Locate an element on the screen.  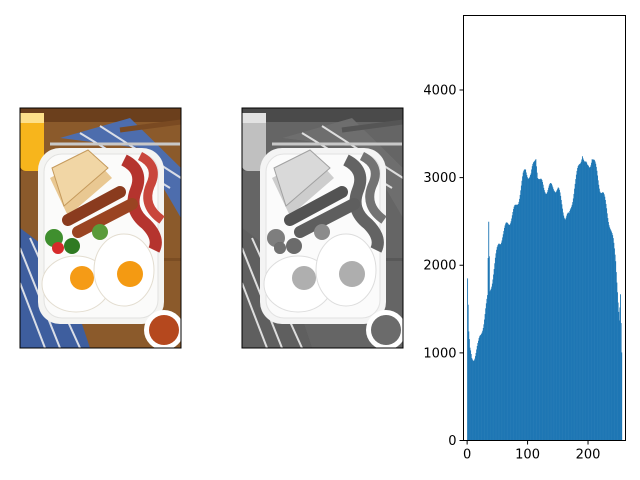
y-tick-label: 3000 is located at coordinates (439, 178).